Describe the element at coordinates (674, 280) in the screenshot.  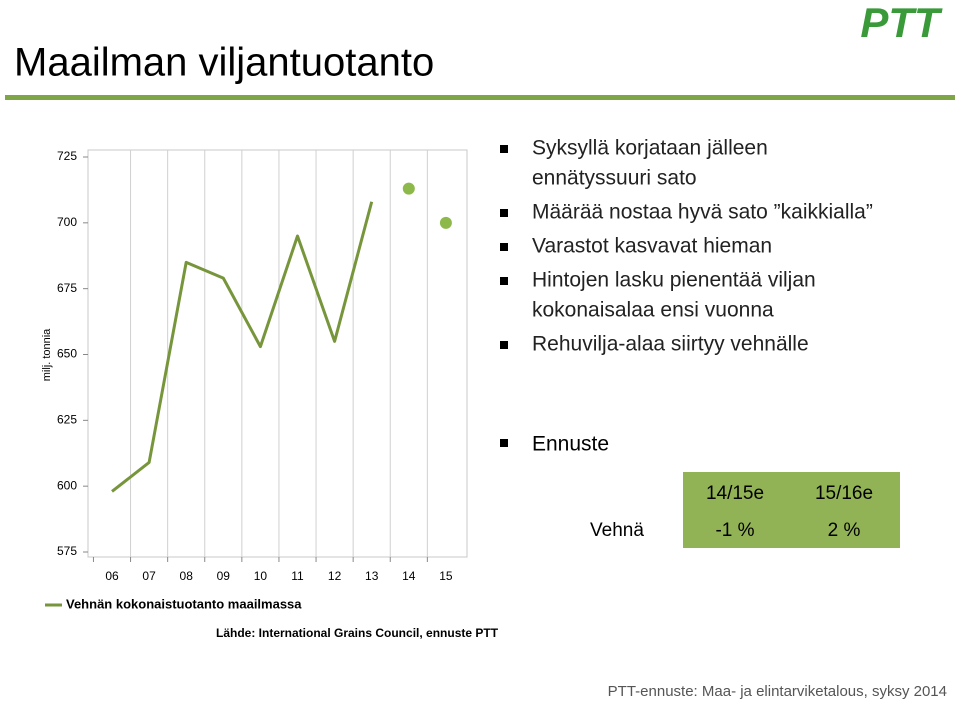
I see `bullet-text: Hintojen lasku pienentää viljan` at that location.